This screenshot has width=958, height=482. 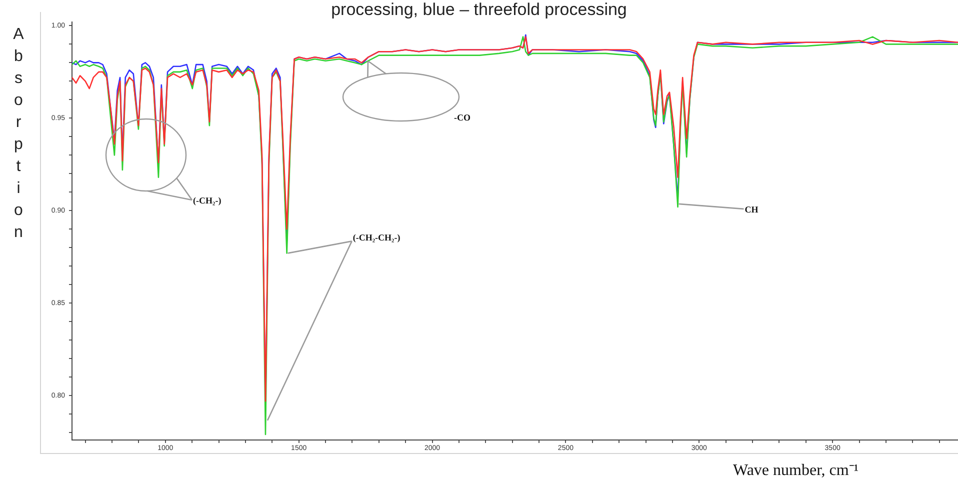 I want to click on annotation: (-CH₂-CH₂-), so click(x=376, y=237).